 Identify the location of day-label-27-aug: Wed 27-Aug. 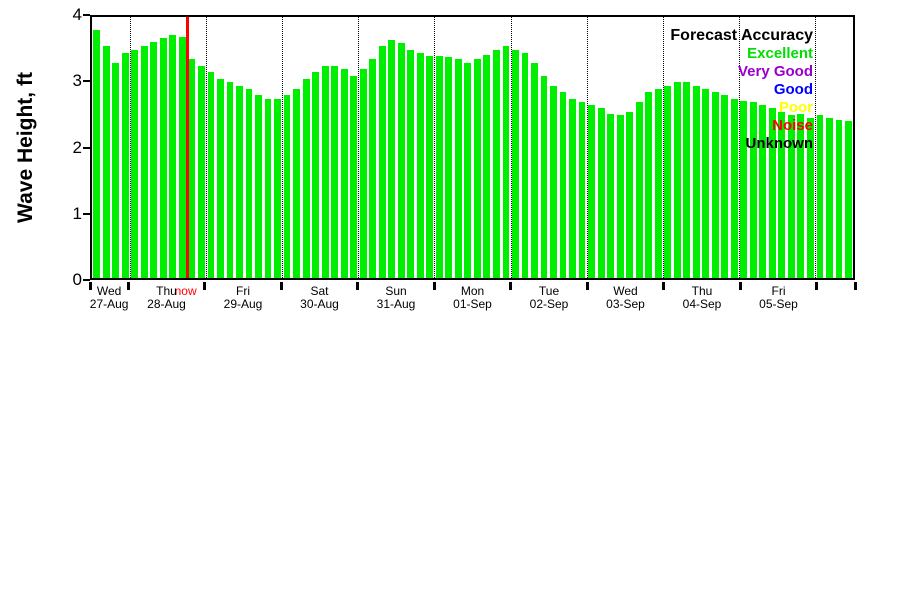
(109, 298).